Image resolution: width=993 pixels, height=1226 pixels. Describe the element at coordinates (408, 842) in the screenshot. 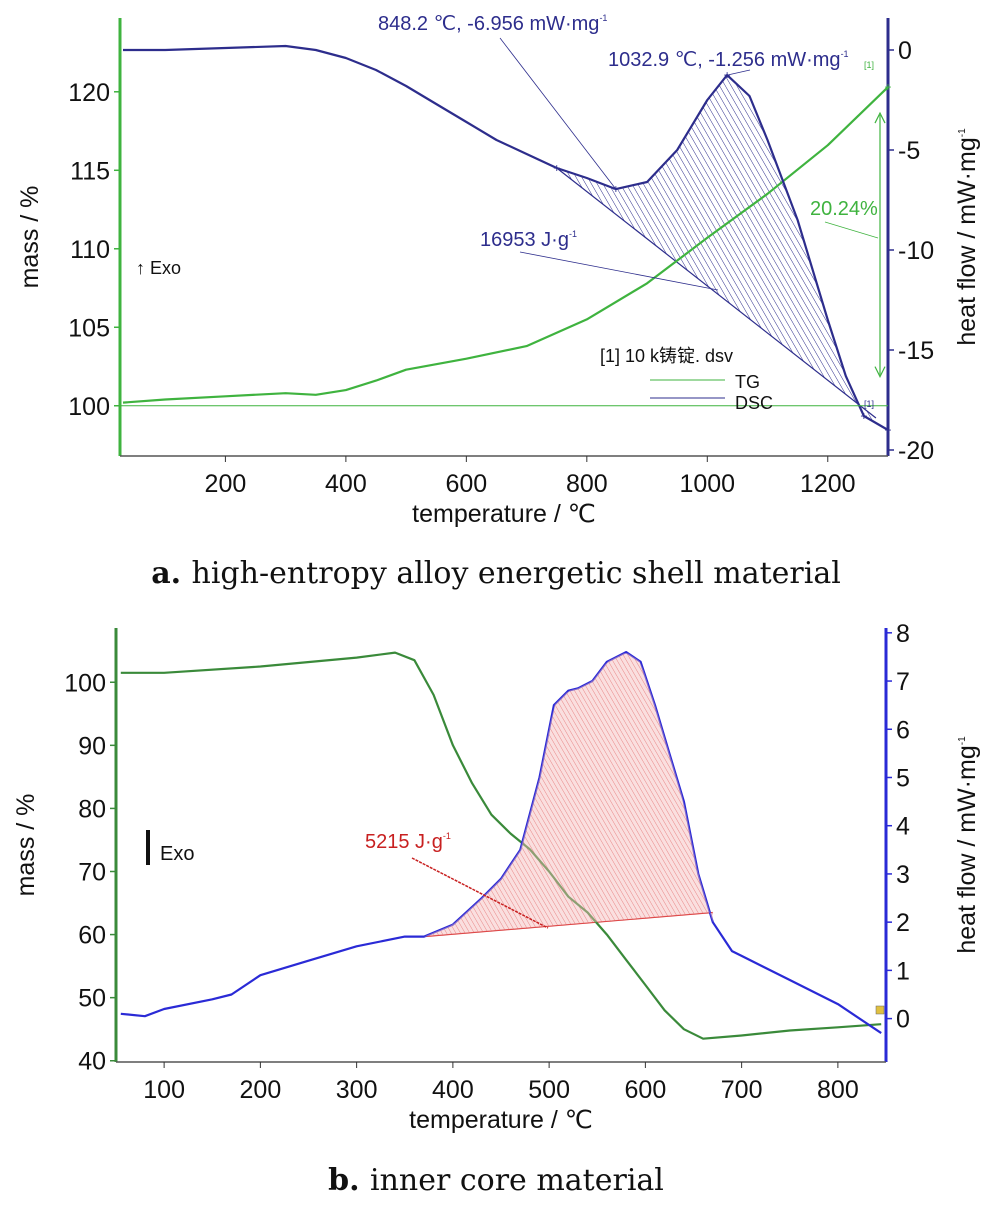

I see `annotation-peak-area: 5215 J·g-1` at that location.